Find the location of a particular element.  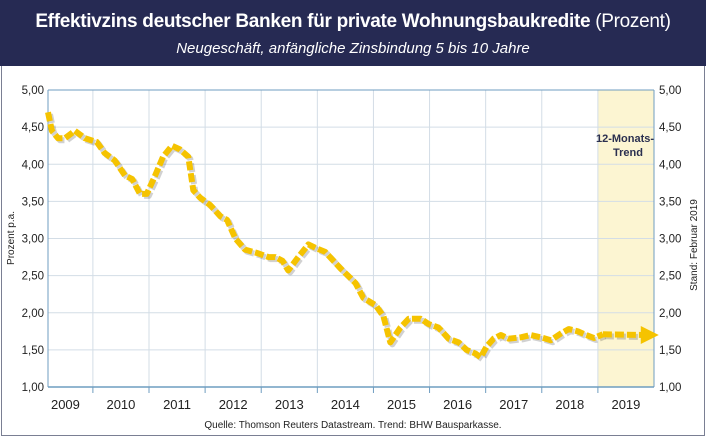

y-tick-label-left: 2,00 is located at coordinates (33, 314).